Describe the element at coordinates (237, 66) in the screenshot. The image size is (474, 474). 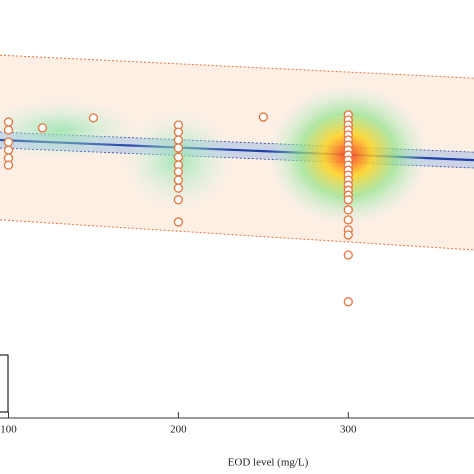
I see `prediction-upper` at that location.